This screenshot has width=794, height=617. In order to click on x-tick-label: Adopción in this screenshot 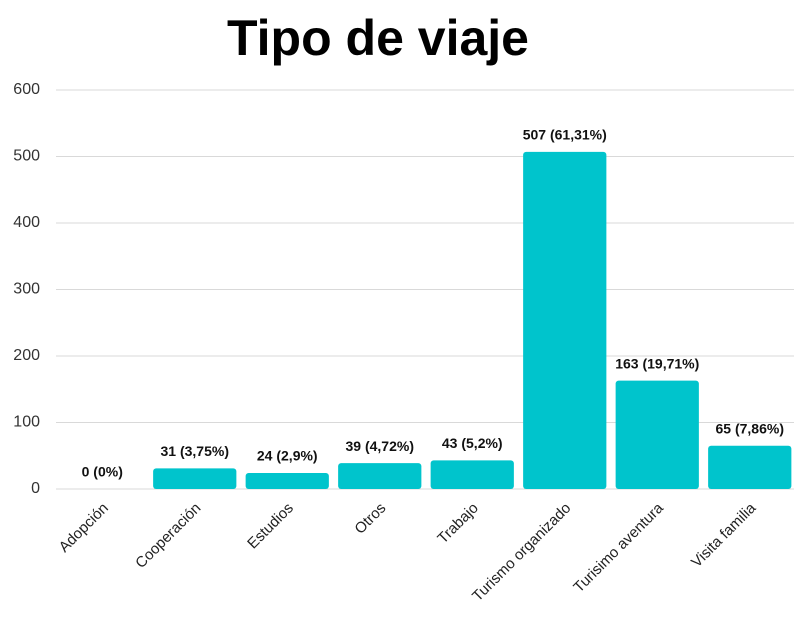, I will do `click(84, 528)`.